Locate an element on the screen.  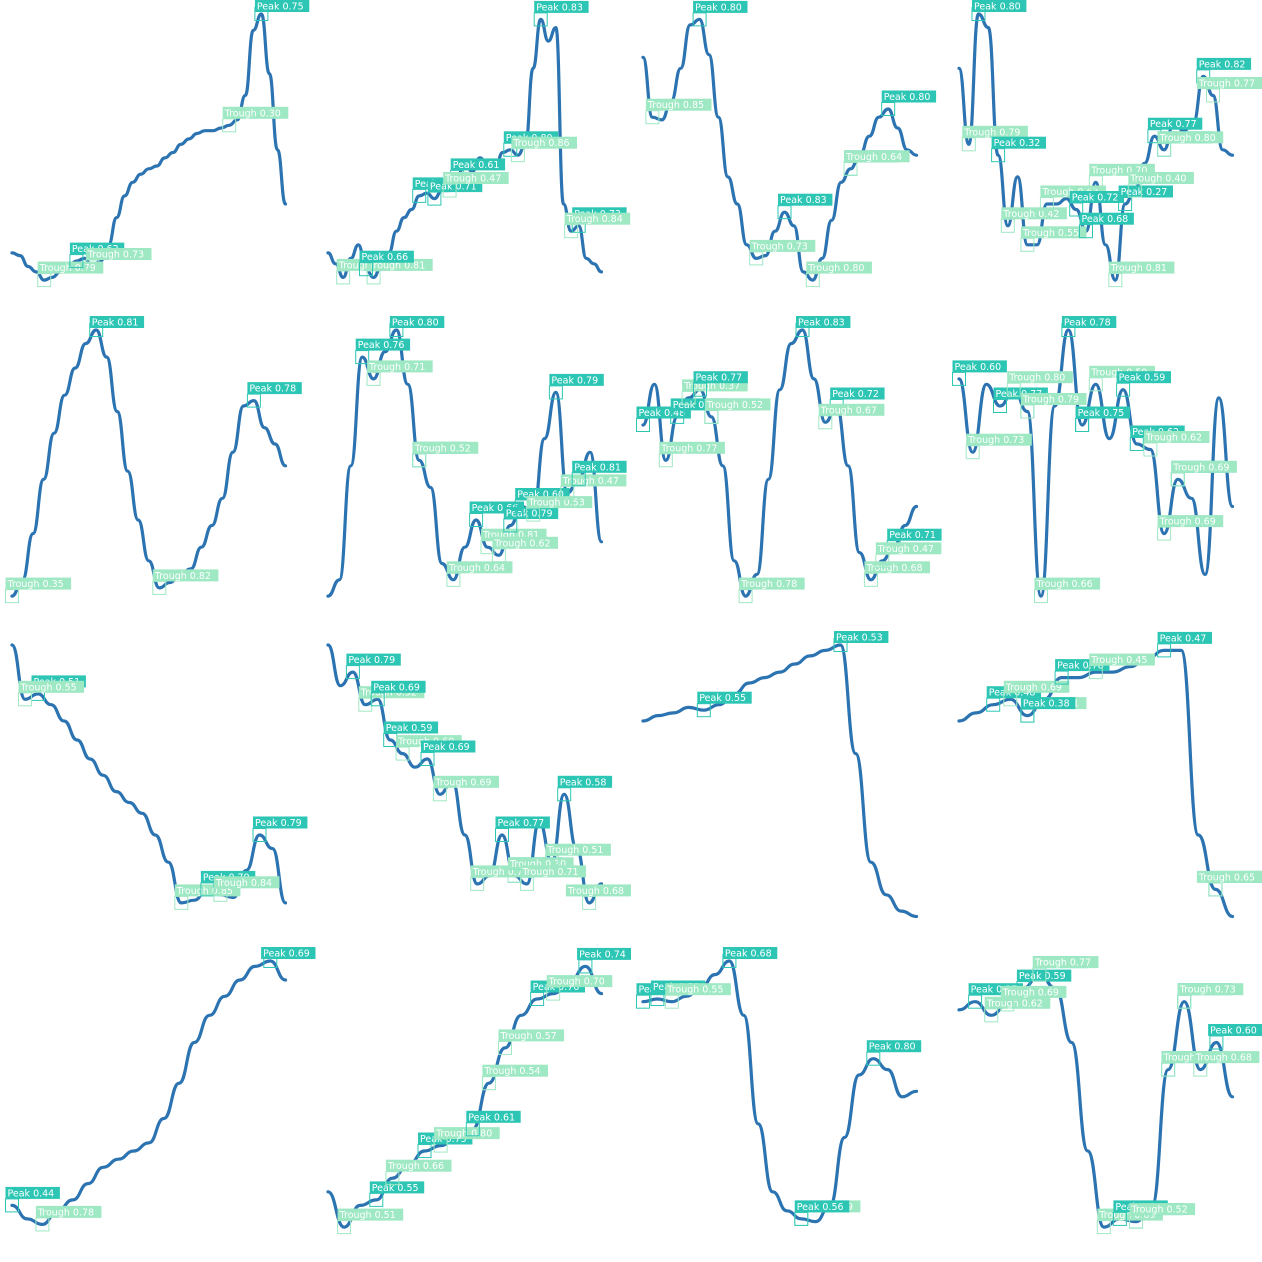
trough-annotation: Trough 0.77 is located at coordinates (1064, 968).